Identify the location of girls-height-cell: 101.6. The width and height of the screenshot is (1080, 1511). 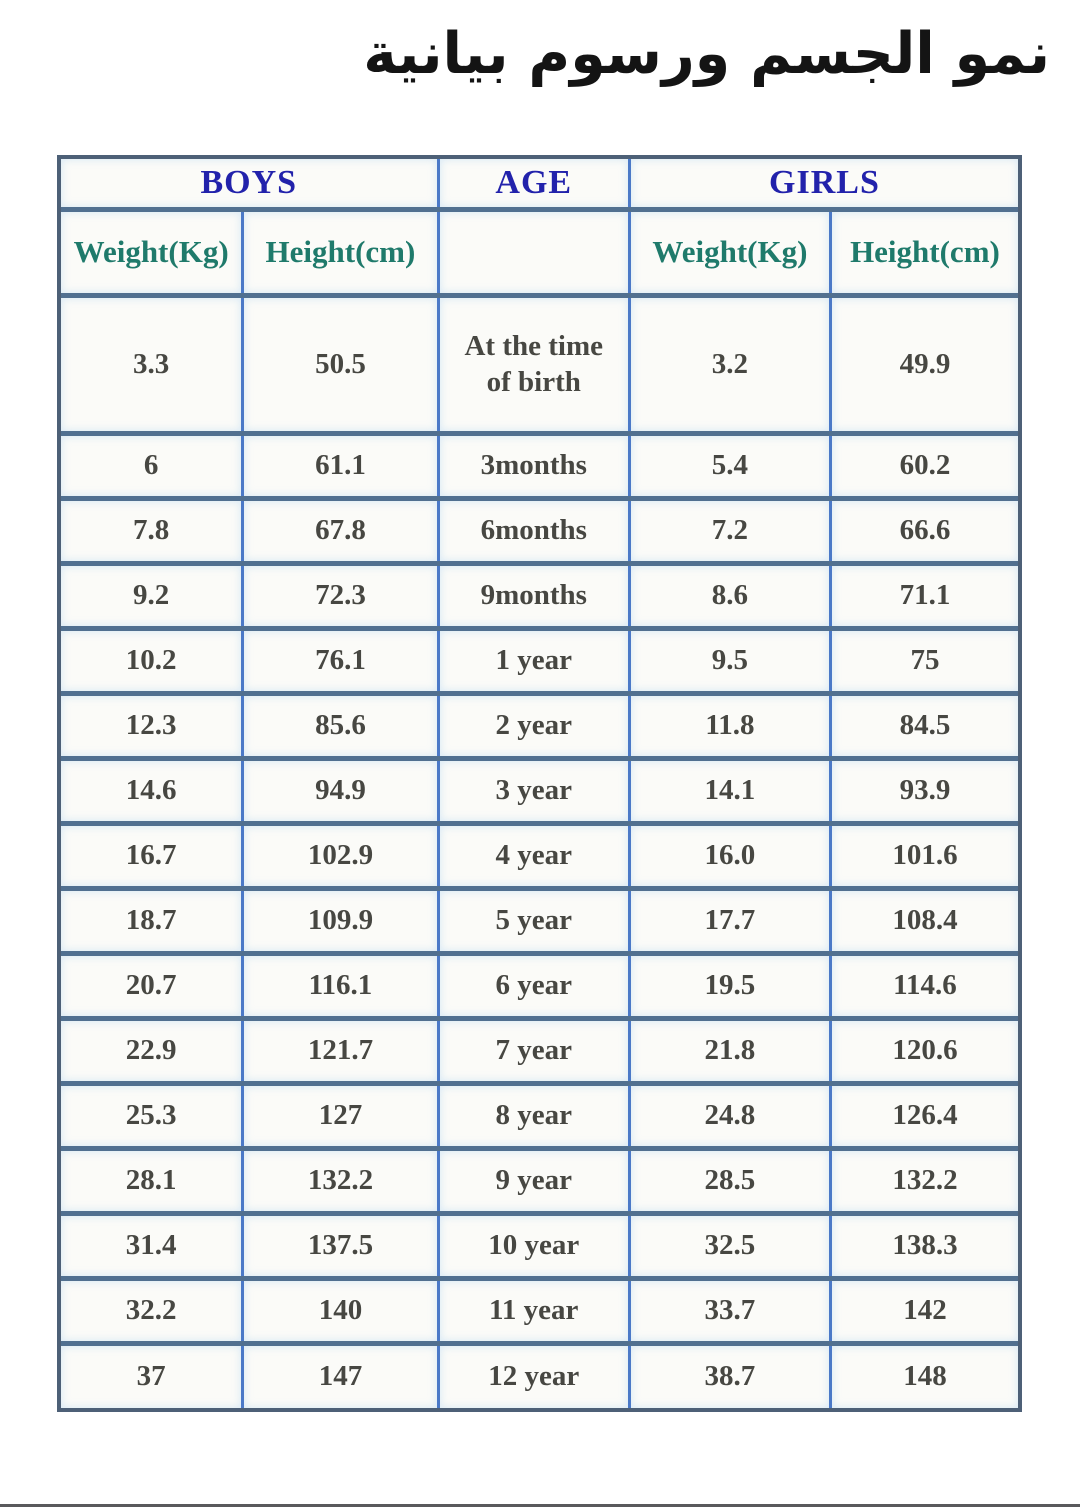
(924, 857).